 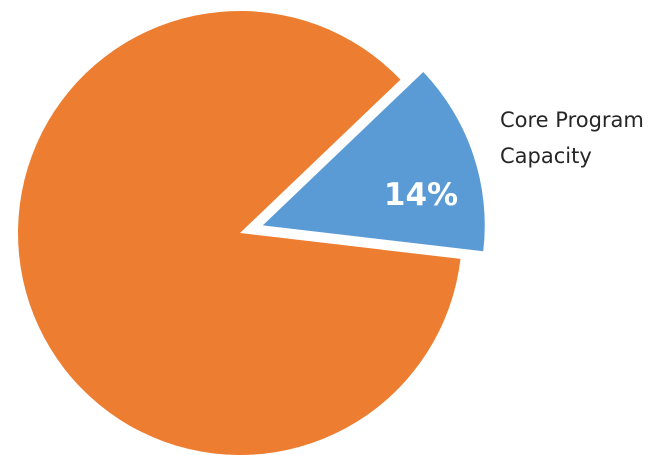 I want to click on core-program-percent-label: 14%, so click(x=421, y=195).